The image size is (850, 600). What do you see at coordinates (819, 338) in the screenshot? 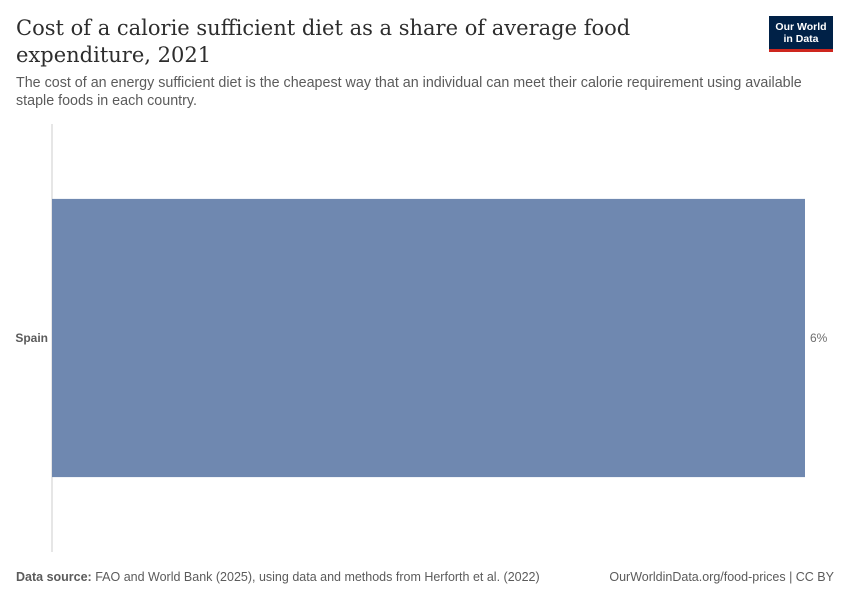
I see `value-label: 6%` at bounding box center [819, 338].